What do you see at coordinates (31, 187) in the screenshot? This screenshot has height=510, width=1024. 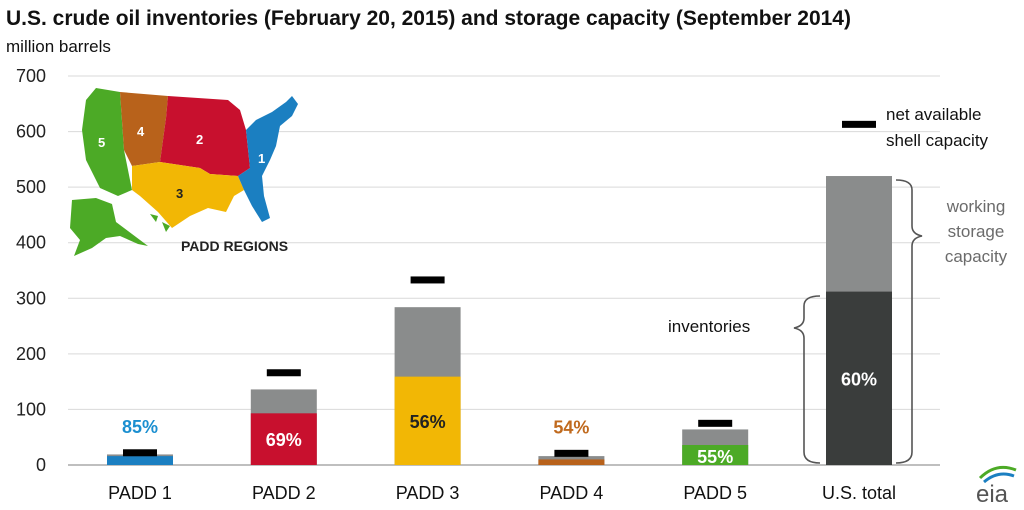 I see `y-tick-label-500: 500` at bounding box center [31, 187].